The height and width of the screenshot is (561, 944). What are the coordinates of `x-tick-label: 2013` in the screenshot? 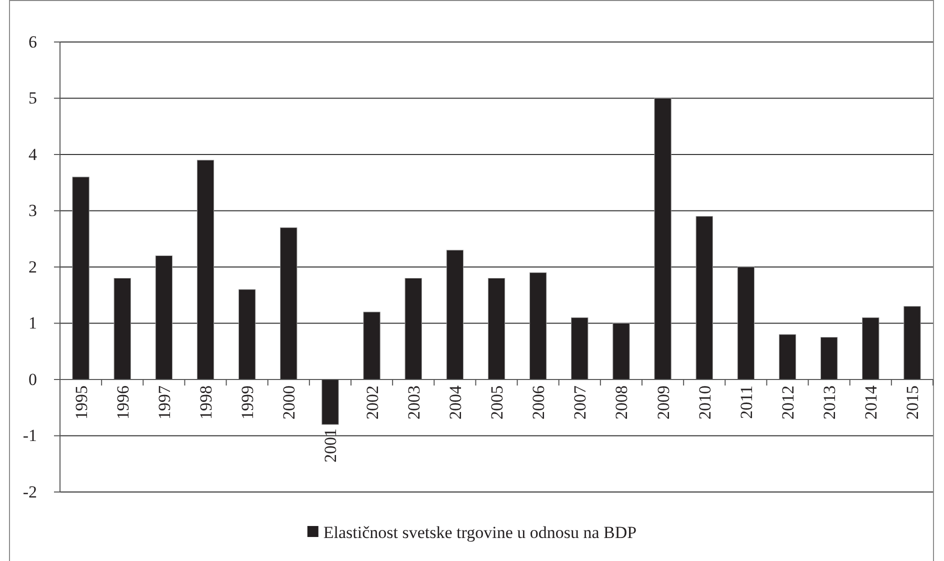 It's located at (830, 403).